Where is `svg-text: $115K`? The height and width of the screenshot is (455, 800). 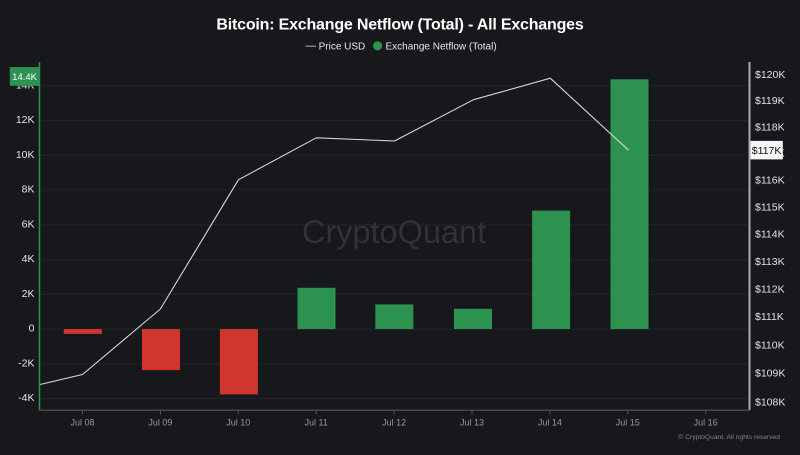
svg-text: $115K is located at coordinates (770, 207).